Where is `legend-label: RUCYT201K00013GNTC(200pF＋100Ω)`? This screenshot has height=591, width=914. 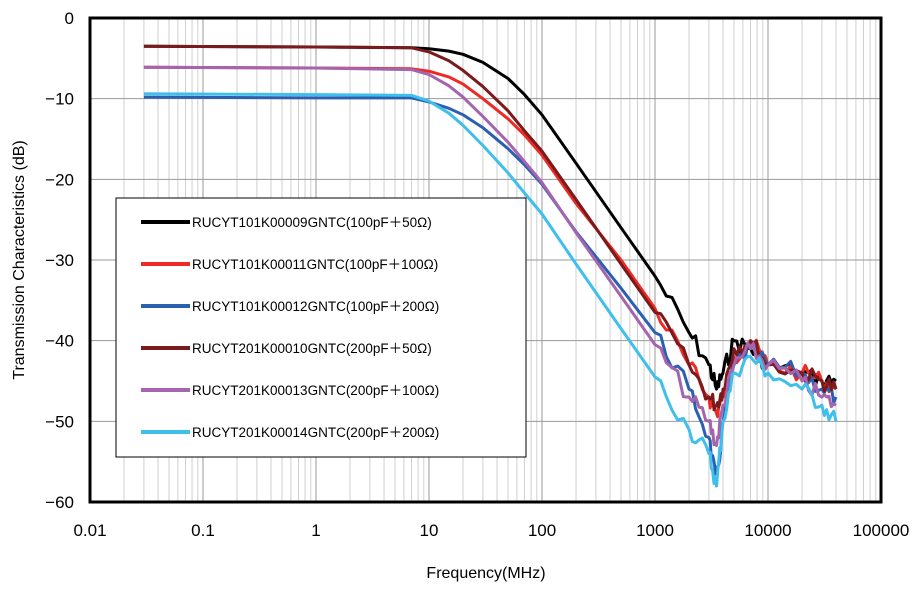
legend-label: RUCYT201K00013GNTC(200pF＋100Ω) is located at coordinates (315, 390).